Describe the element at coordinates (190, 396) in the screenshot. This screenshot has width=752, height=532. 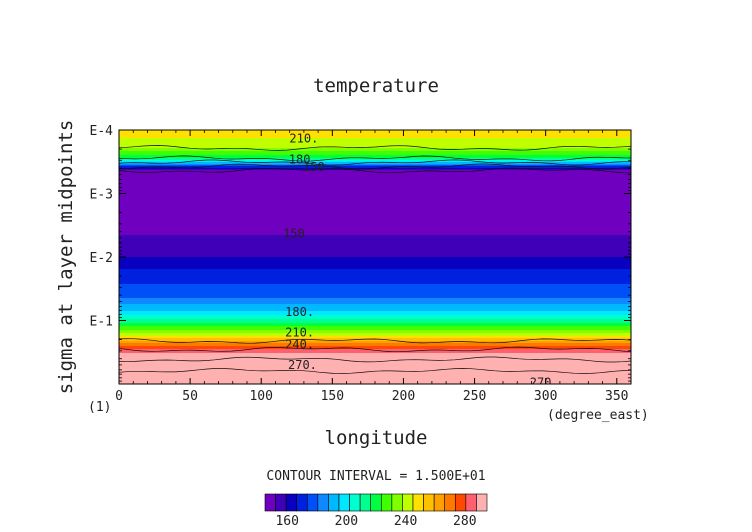
I see `x-tick-label-50: 50` at that location.